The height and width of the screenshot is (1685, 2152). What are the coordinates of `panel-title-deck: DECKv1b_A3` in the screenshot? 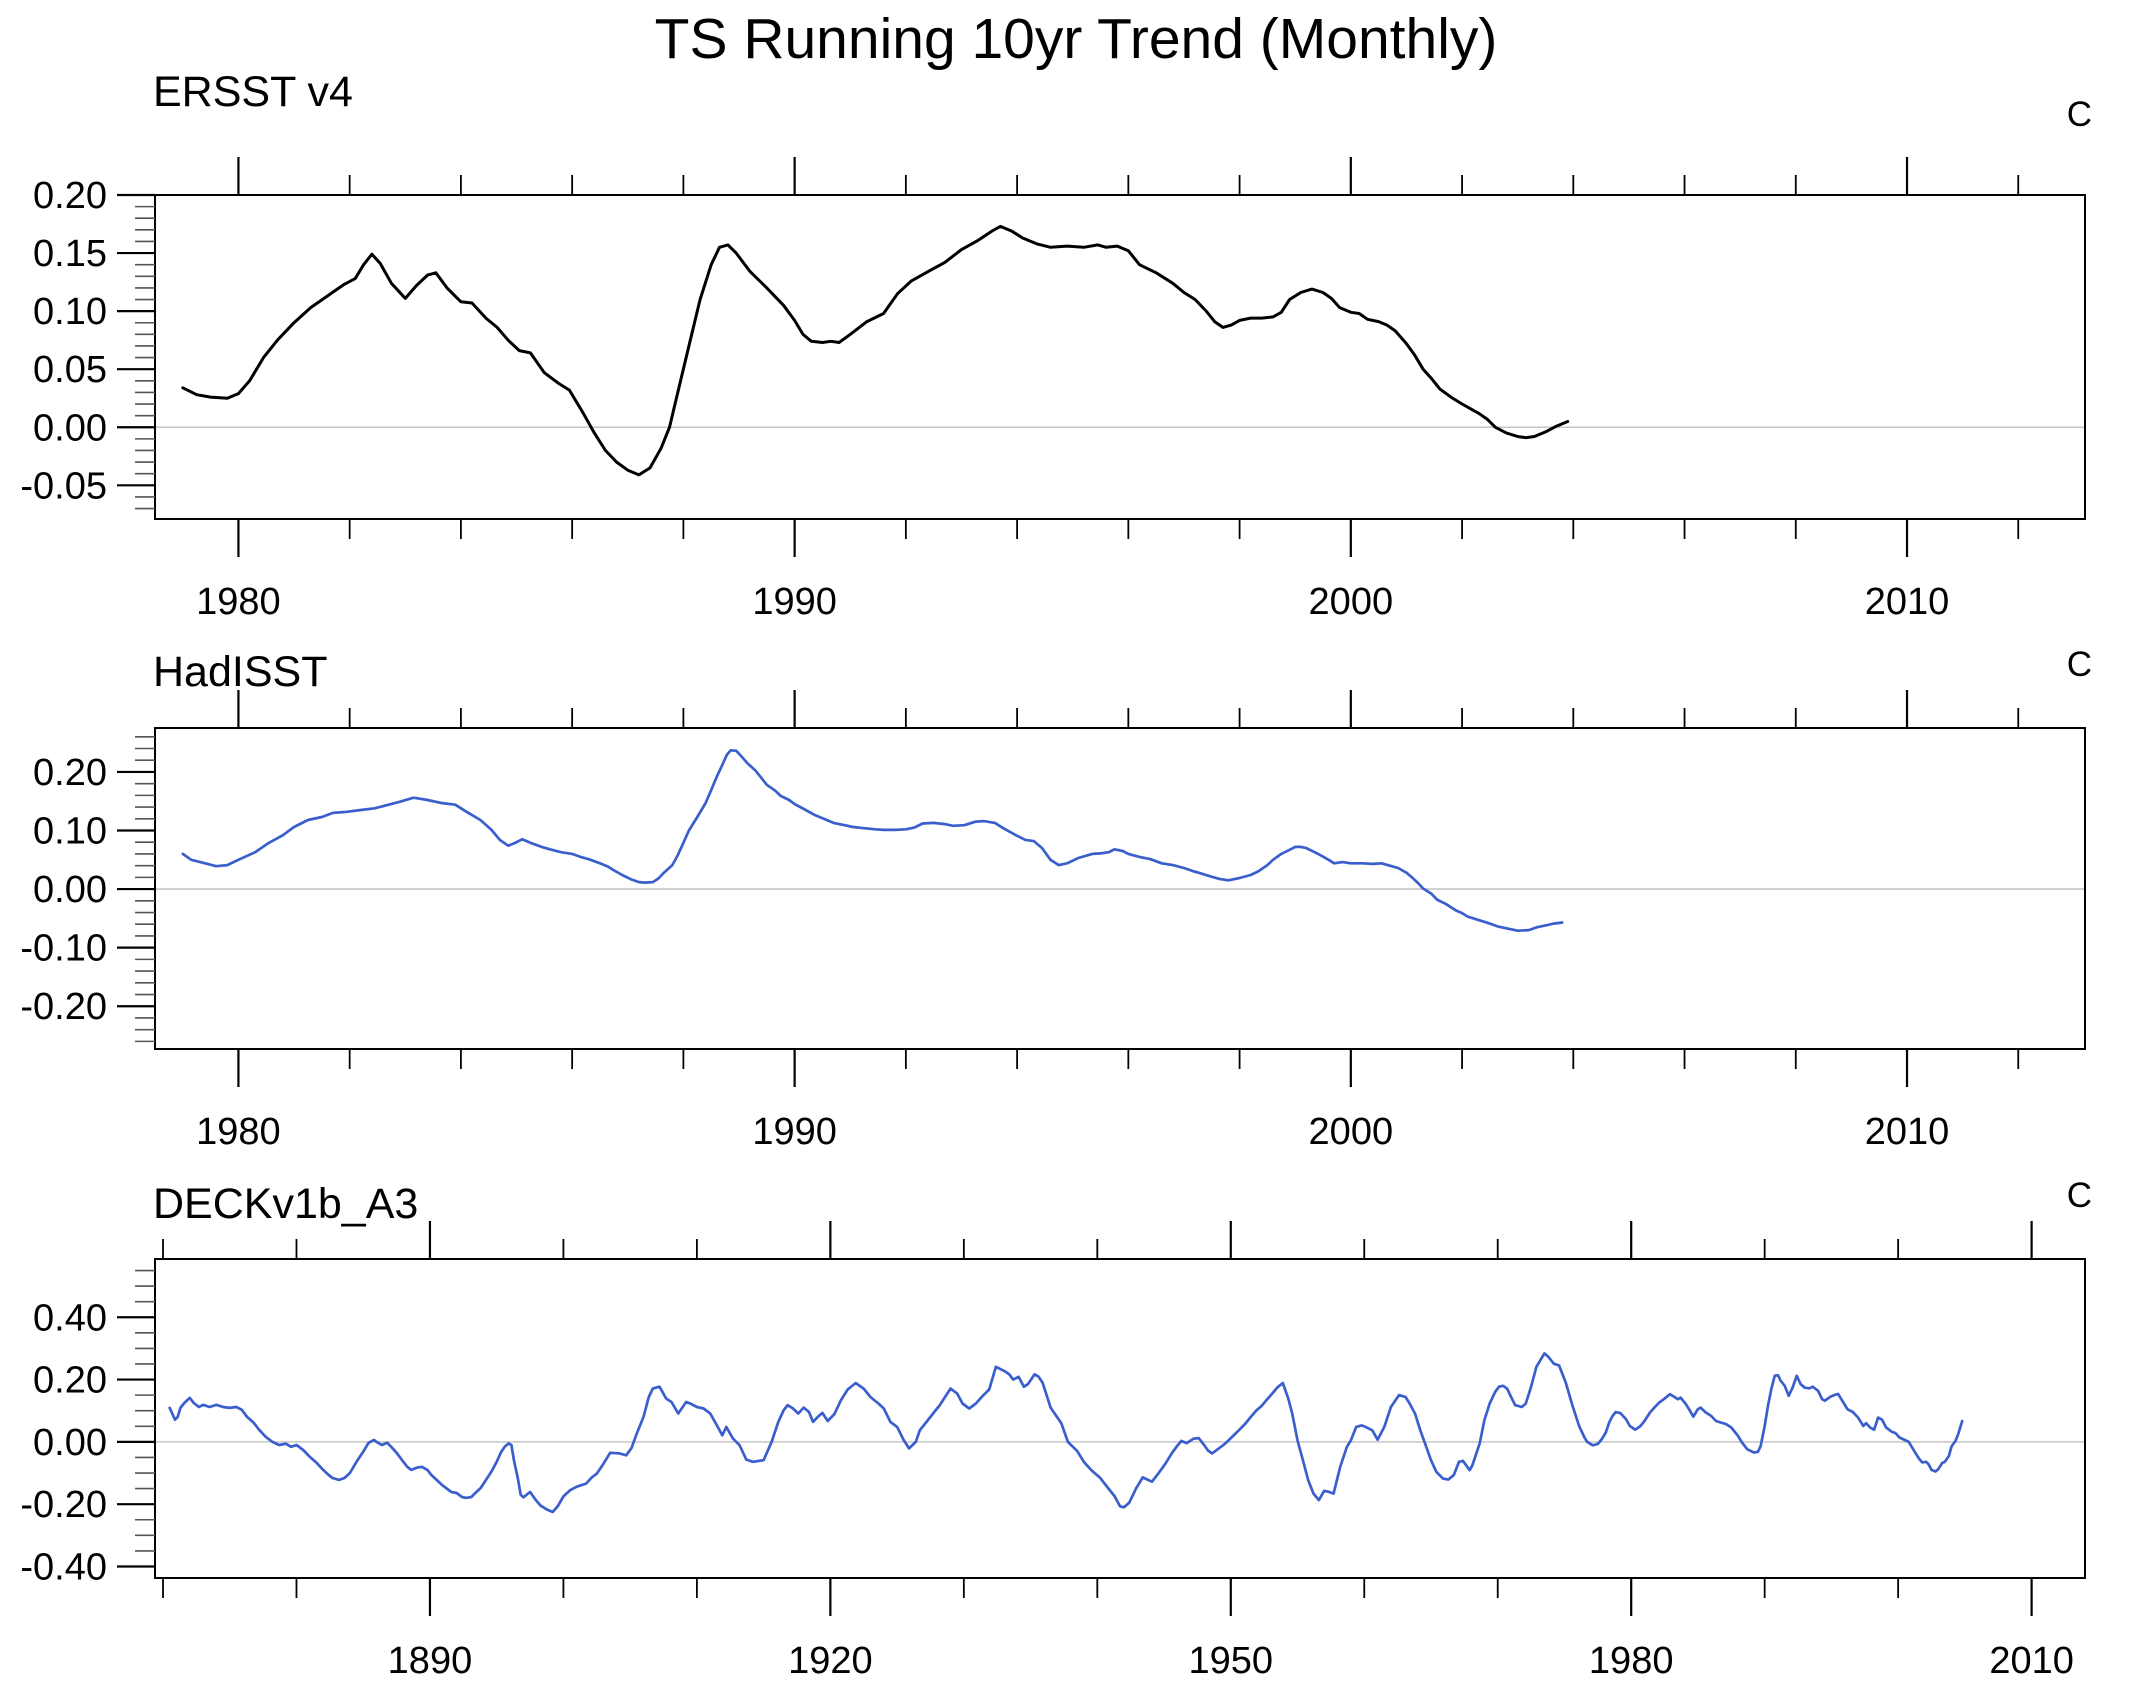 It's located at (286, 1204).